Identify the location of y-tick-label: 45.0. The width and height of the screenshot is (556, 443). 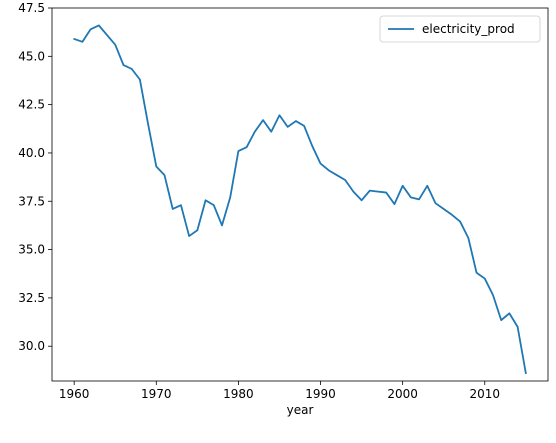
(31, 56).